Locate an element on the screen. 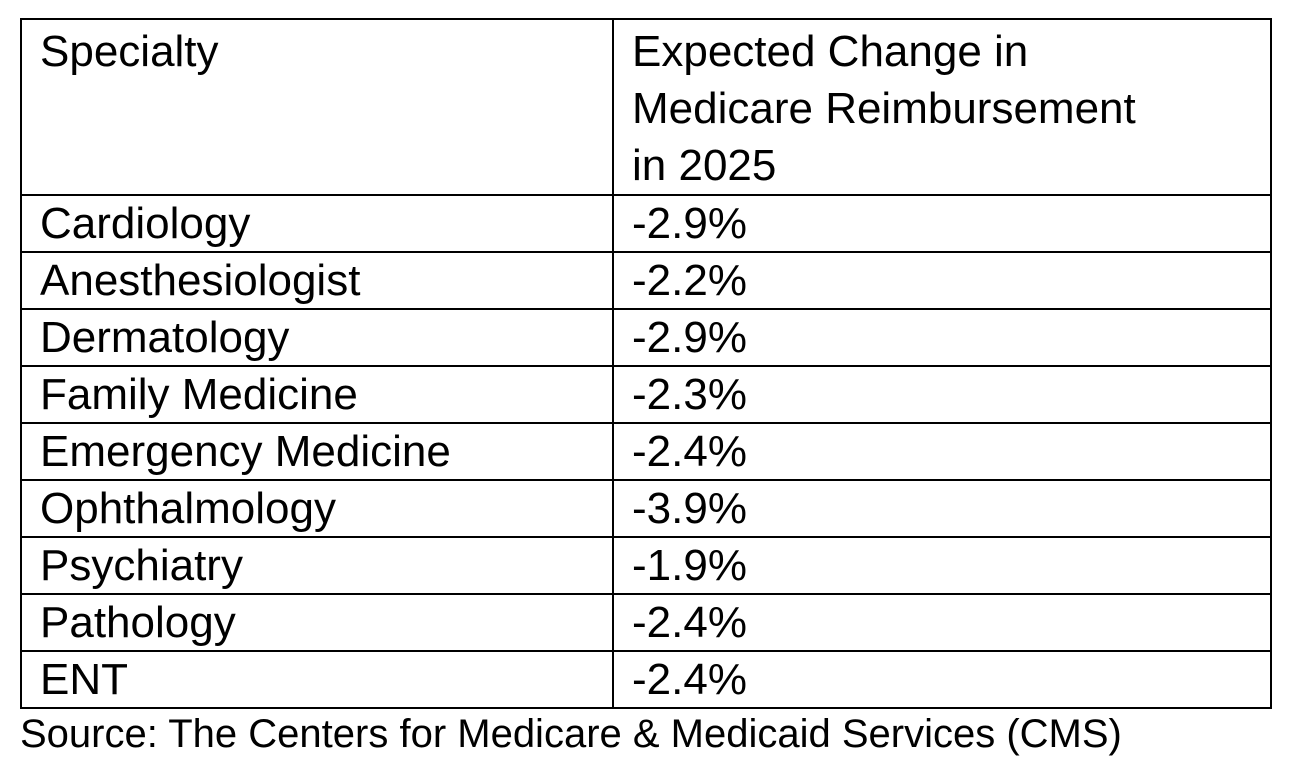 The image size is (1302, 782). table-row: ENT -2.4% is located at coordinates (646, 679).